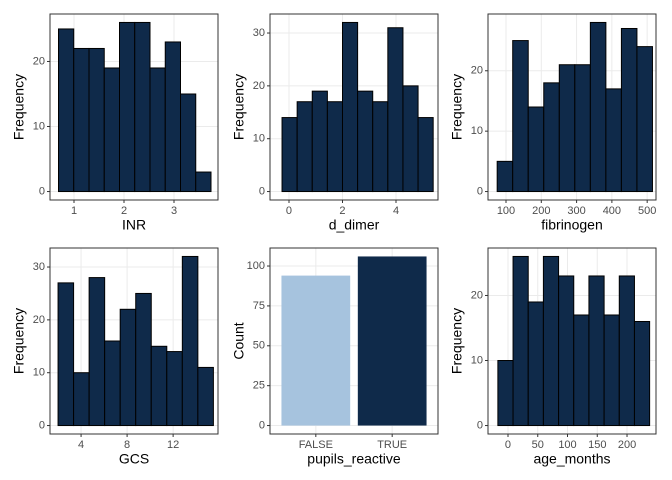  I want to click on x-tick-label: TRUE, so click(392, 445).